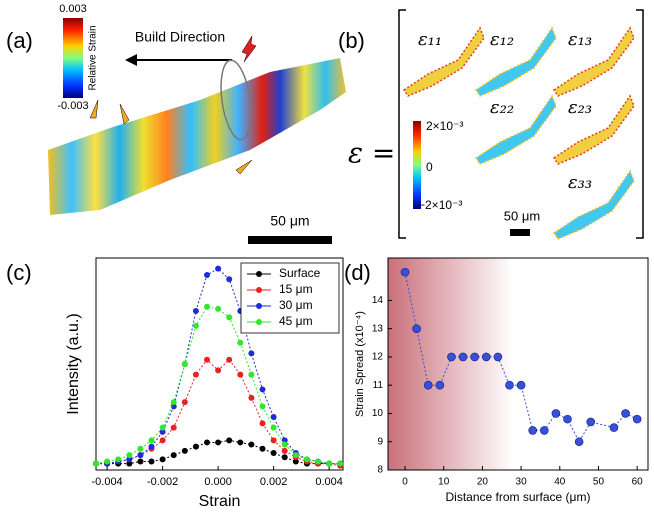 This screenshot has width=654, height=512. Describe the element at coordinates (378, 357) in the screenshot. I see `y-tick-label: 12` at that location.